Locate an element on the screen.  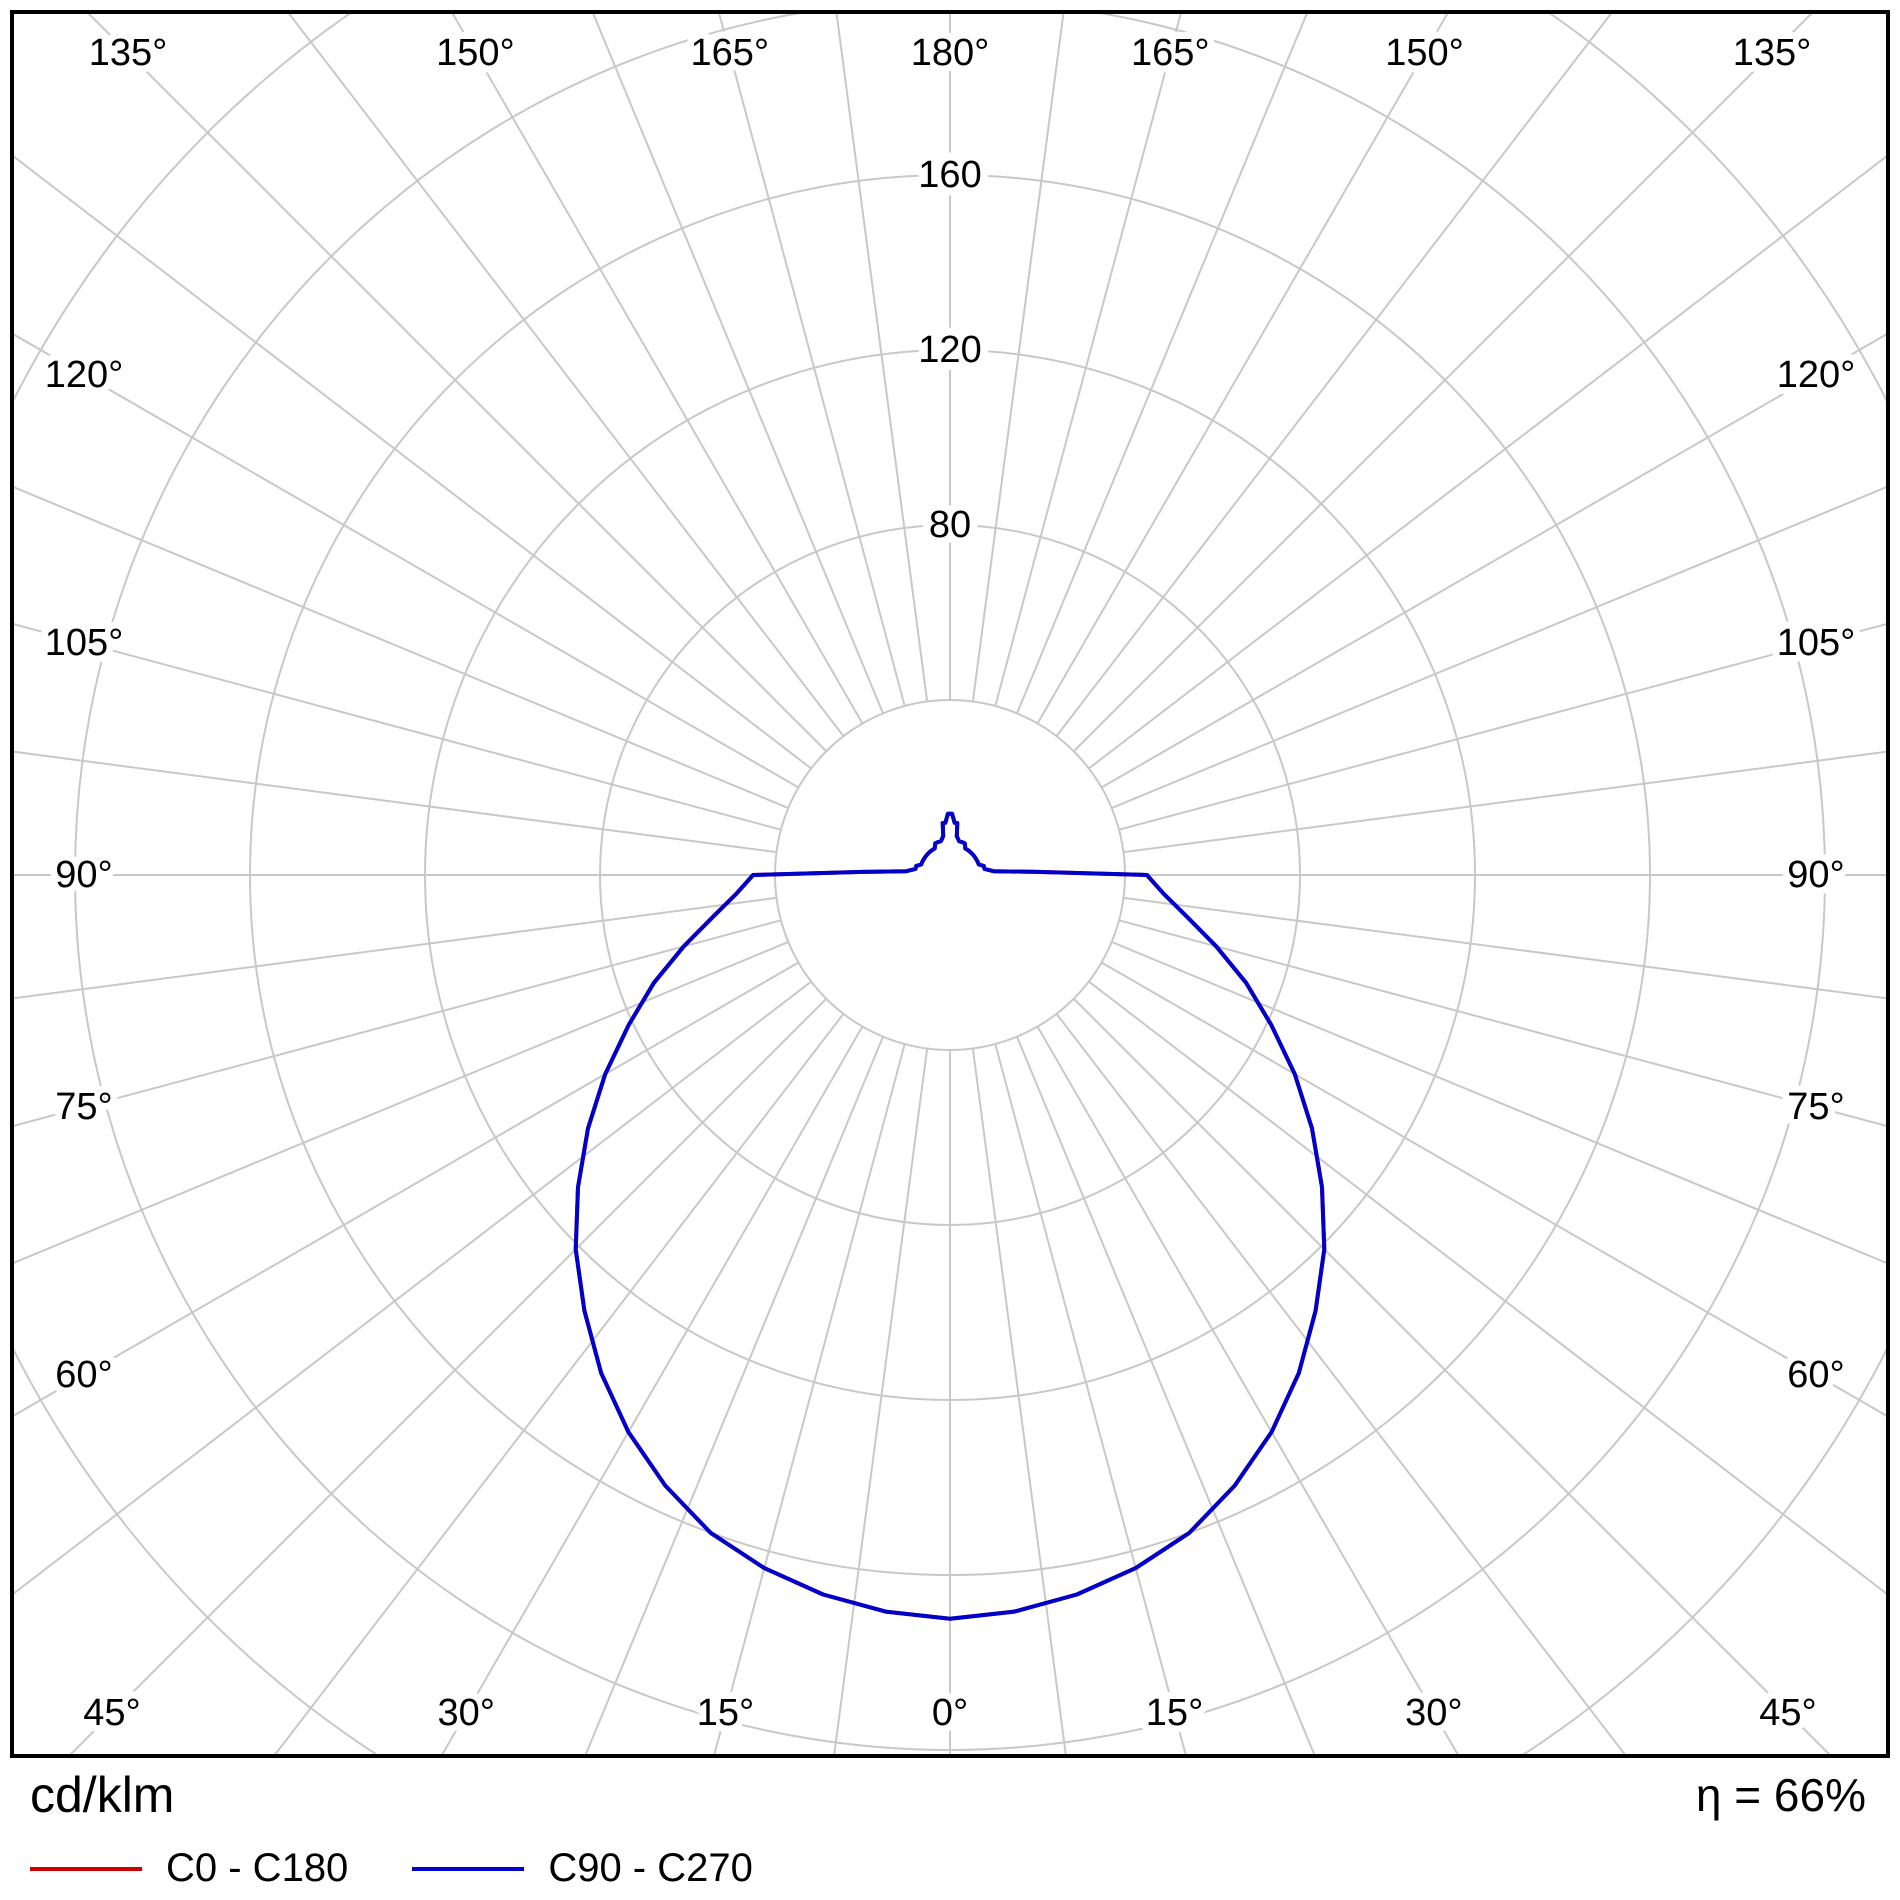
unit-label: cd/klm is located at coordinates (102, 1795).